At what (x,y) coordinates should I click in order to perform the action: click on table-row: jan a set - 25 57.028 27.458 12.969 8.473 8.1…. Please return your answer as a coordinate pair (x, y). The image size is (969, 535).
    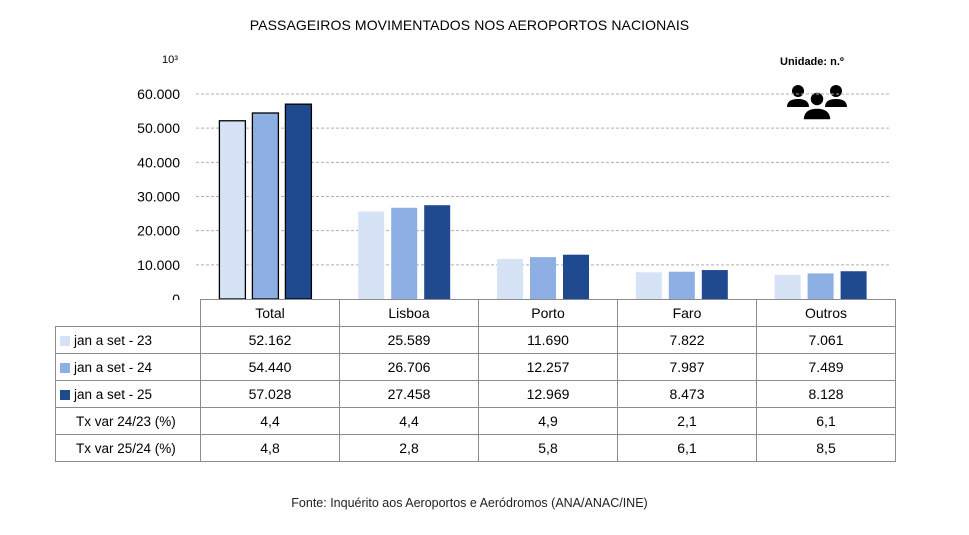
    Looking at the image, I should click on (475, 394).